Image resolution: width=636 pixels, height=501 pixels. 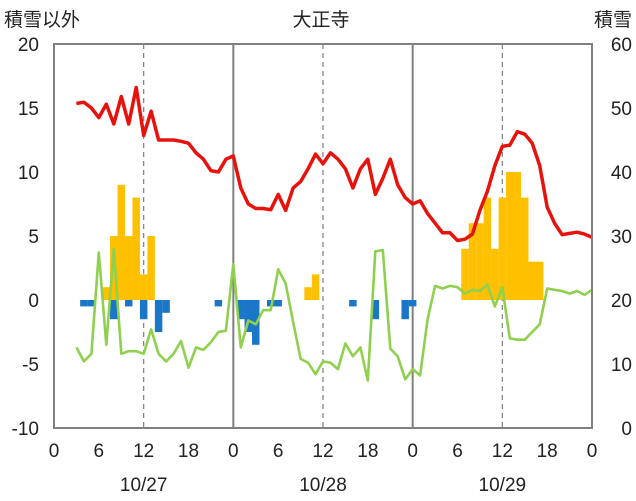 I want to click on left-tick-label: 10, so click(x=28, y=173).